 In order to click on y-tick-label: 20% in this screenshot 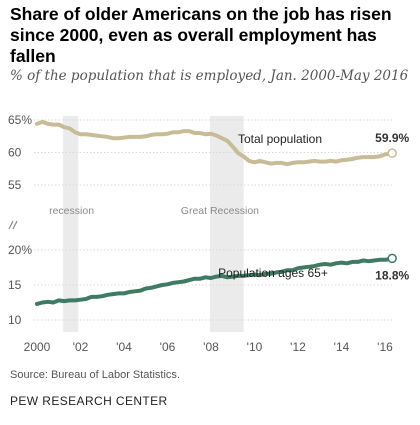, I will do `click(20, 250)`.